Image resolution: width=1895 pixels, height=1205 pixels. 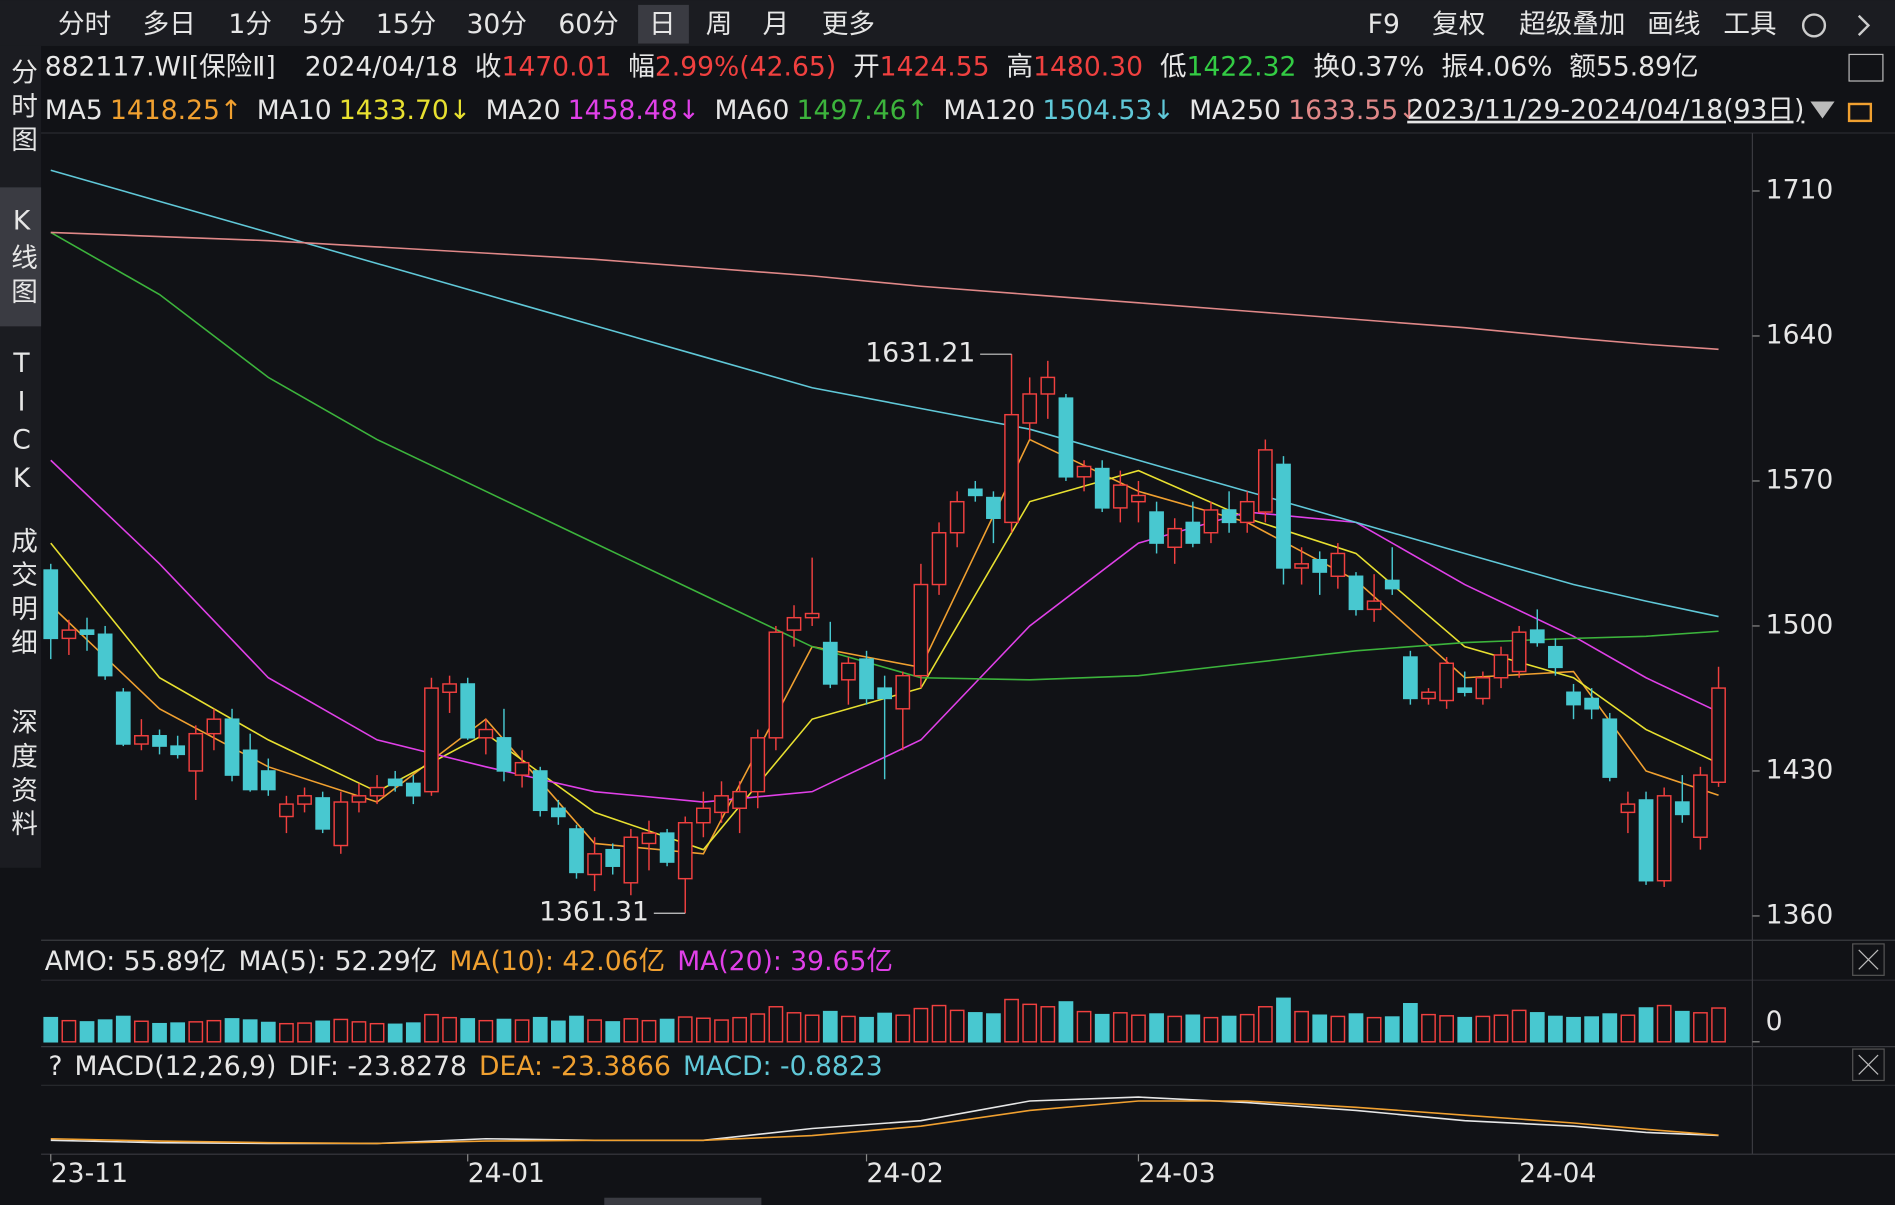 What do you see at coordinates (989, 110) in the screenshot?
I see `ma-name: MA120` at bounding box center [989, 110].